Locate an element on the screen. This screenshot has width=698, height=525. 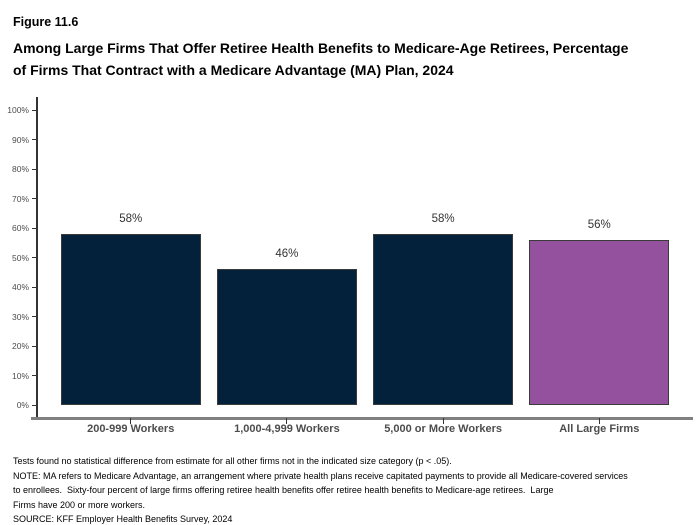
y-axis-tick-label: 10% is located at coordinates (20, 375).